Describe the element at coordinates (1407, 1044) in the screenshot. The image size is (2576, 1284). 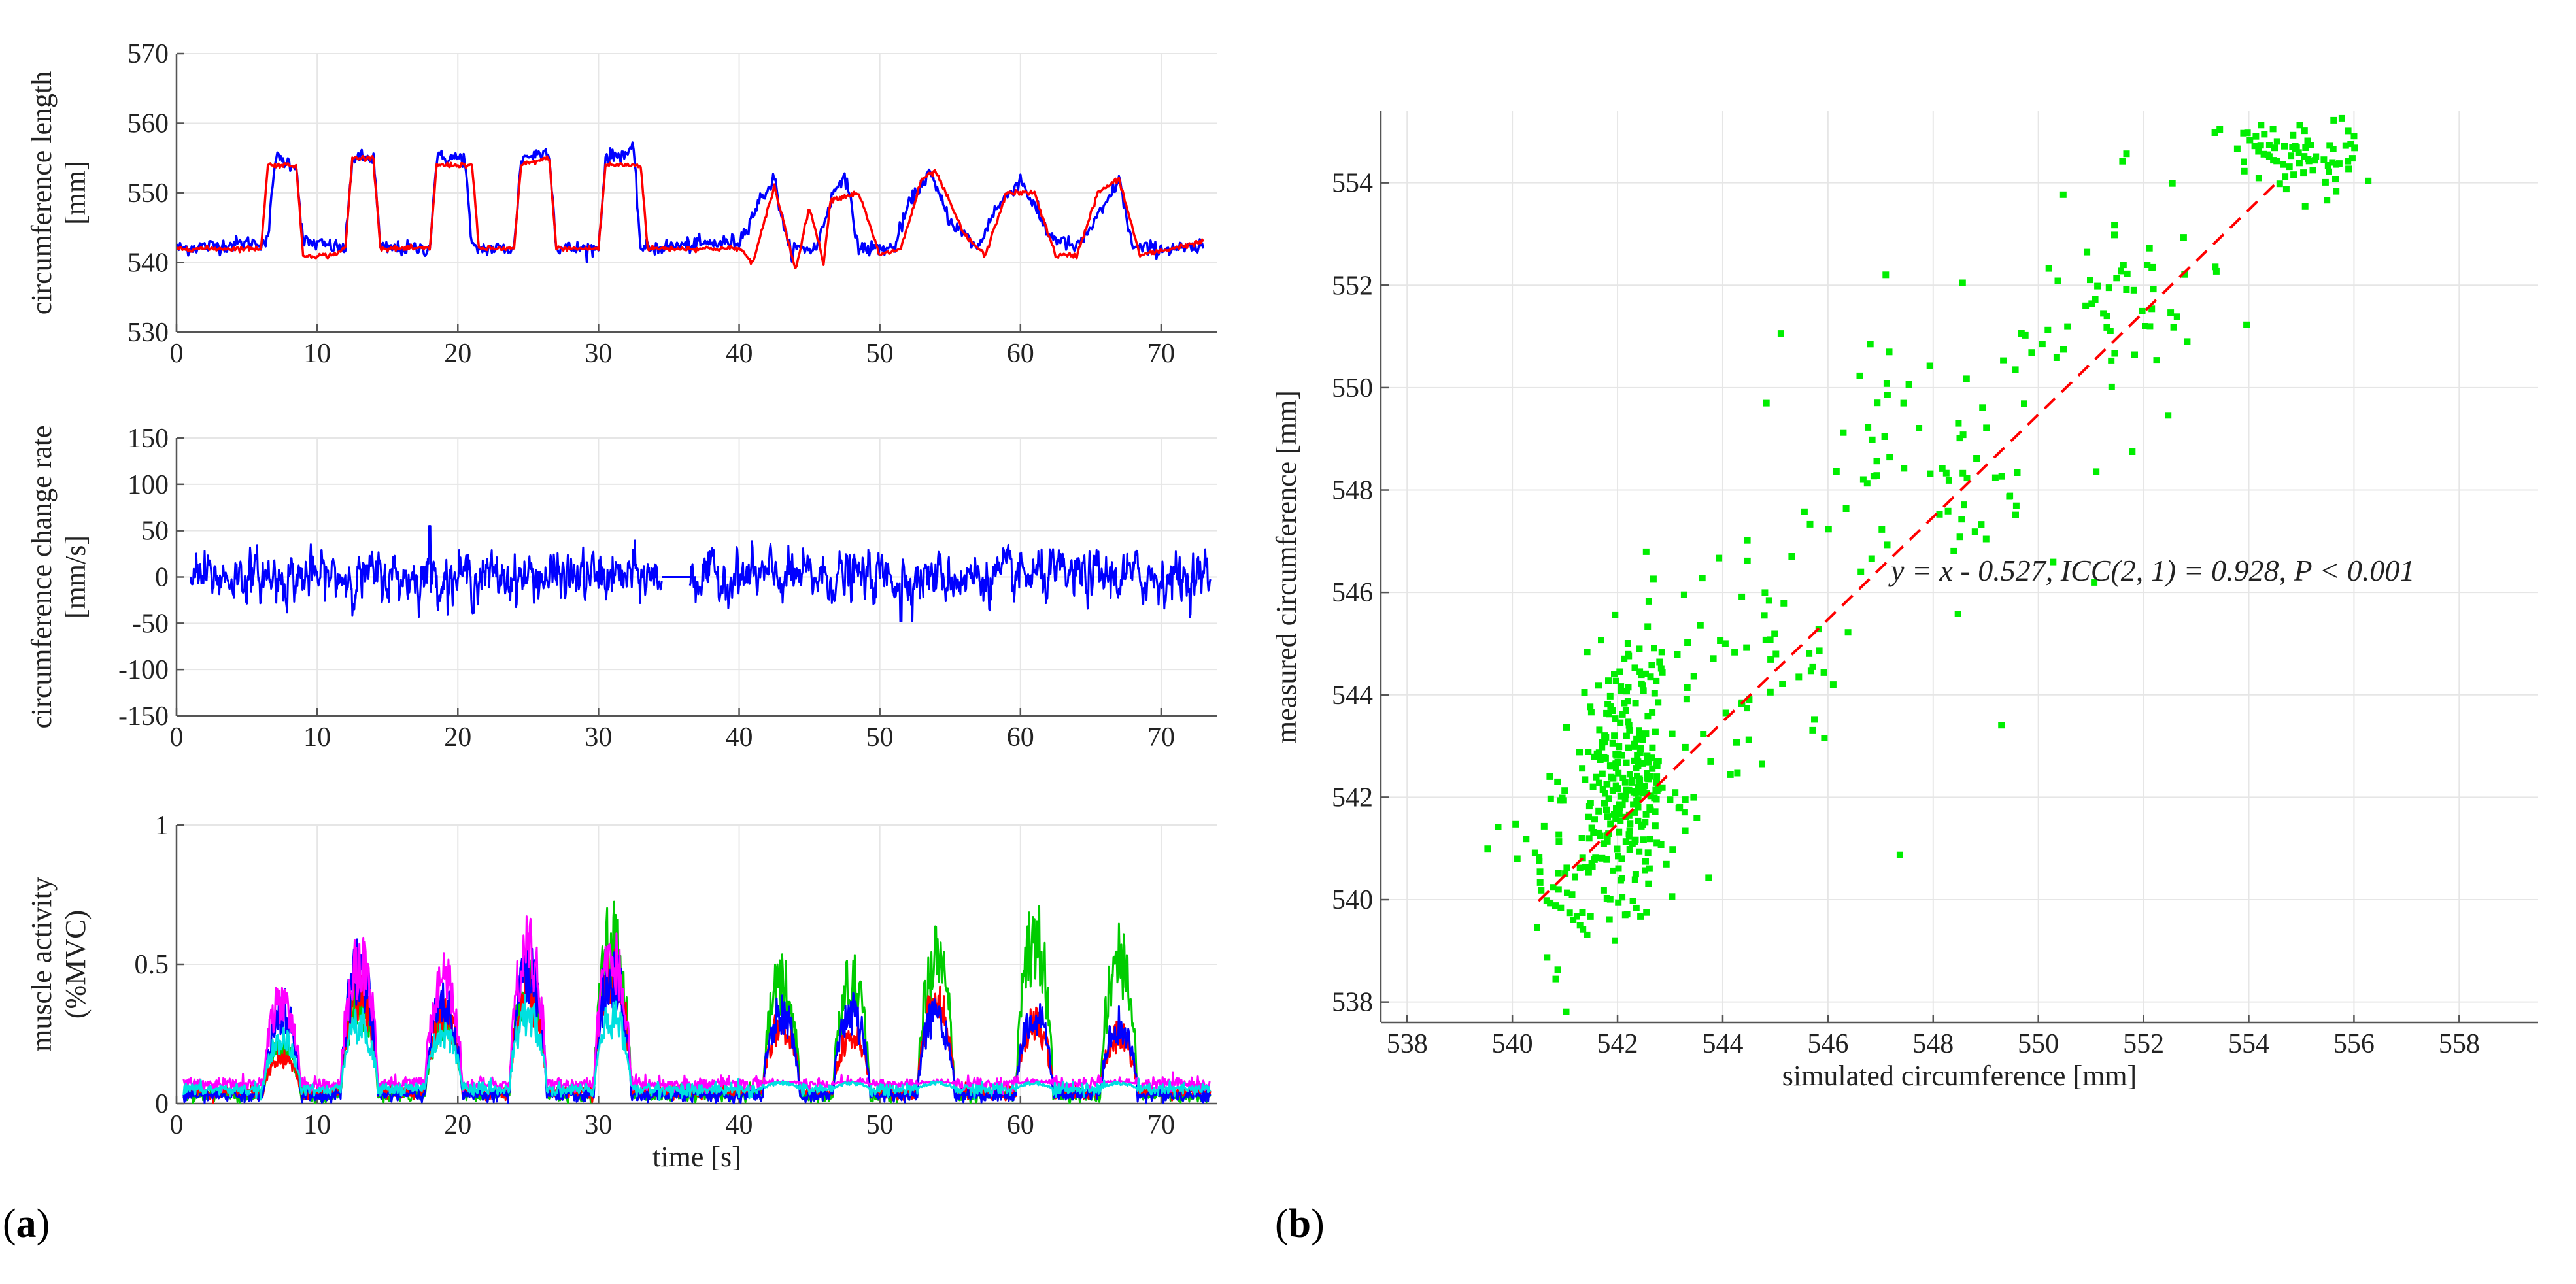
I see `x-tick-label: 538` at that location.